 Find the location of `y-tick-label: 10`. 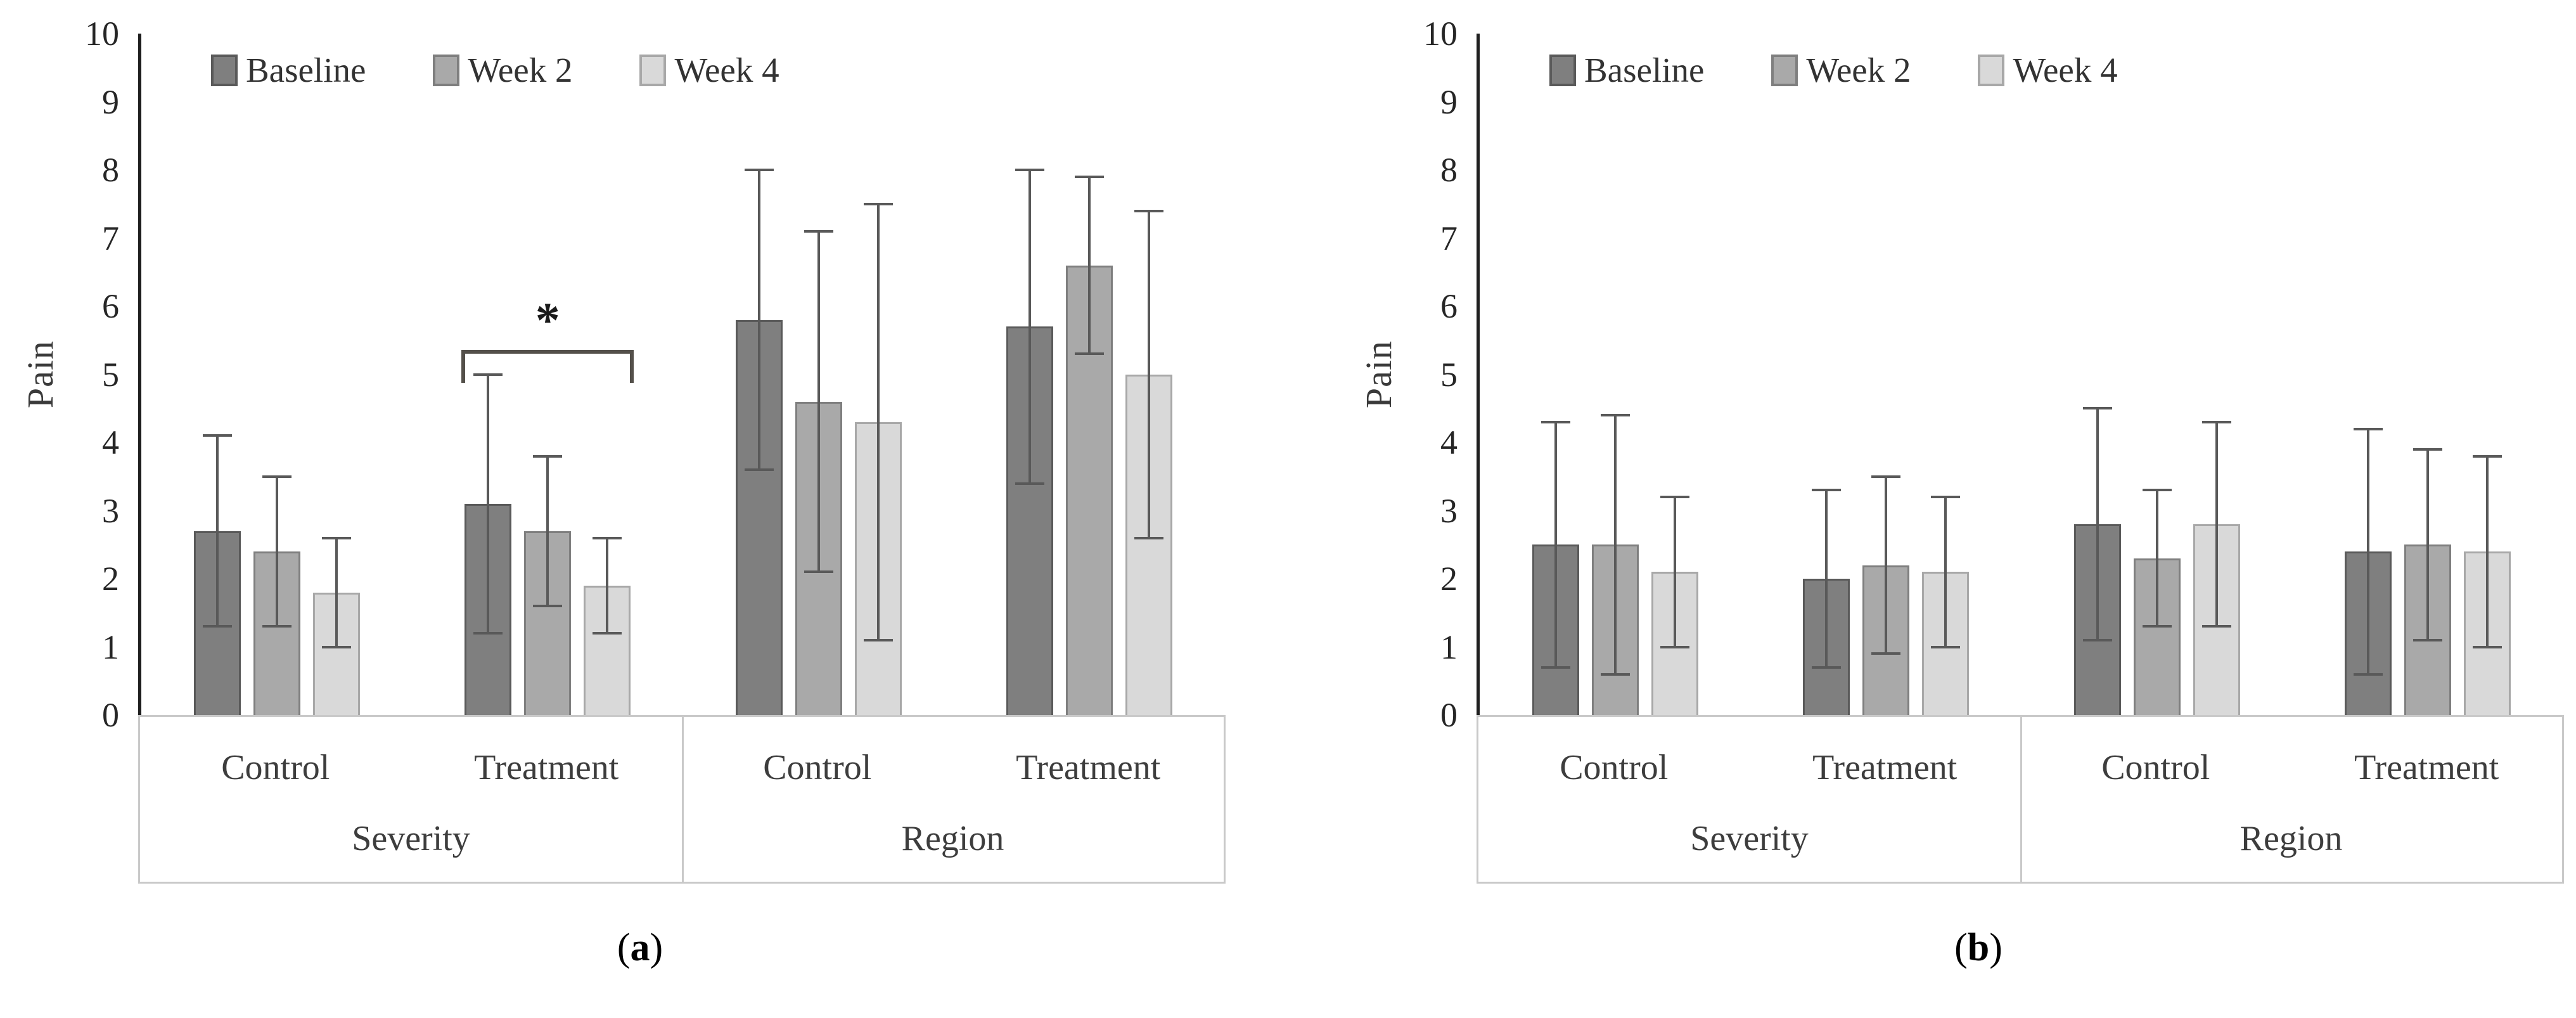

y-tick-label: 10 is located at coordinates (1440, 34).